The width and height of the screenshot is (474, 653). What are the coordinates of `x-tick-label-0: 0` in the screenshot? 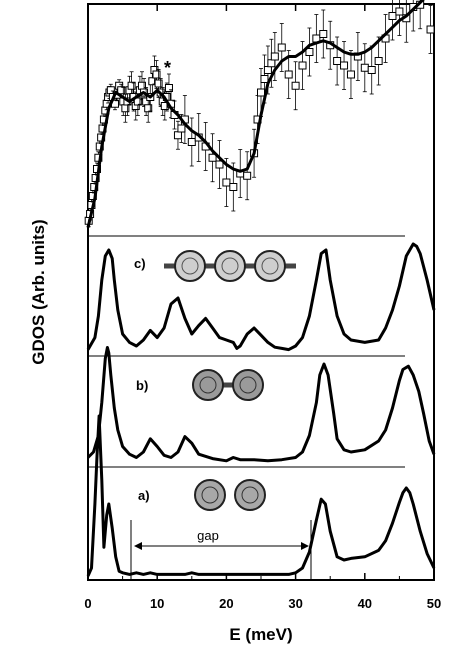 It's located at (87, 603).